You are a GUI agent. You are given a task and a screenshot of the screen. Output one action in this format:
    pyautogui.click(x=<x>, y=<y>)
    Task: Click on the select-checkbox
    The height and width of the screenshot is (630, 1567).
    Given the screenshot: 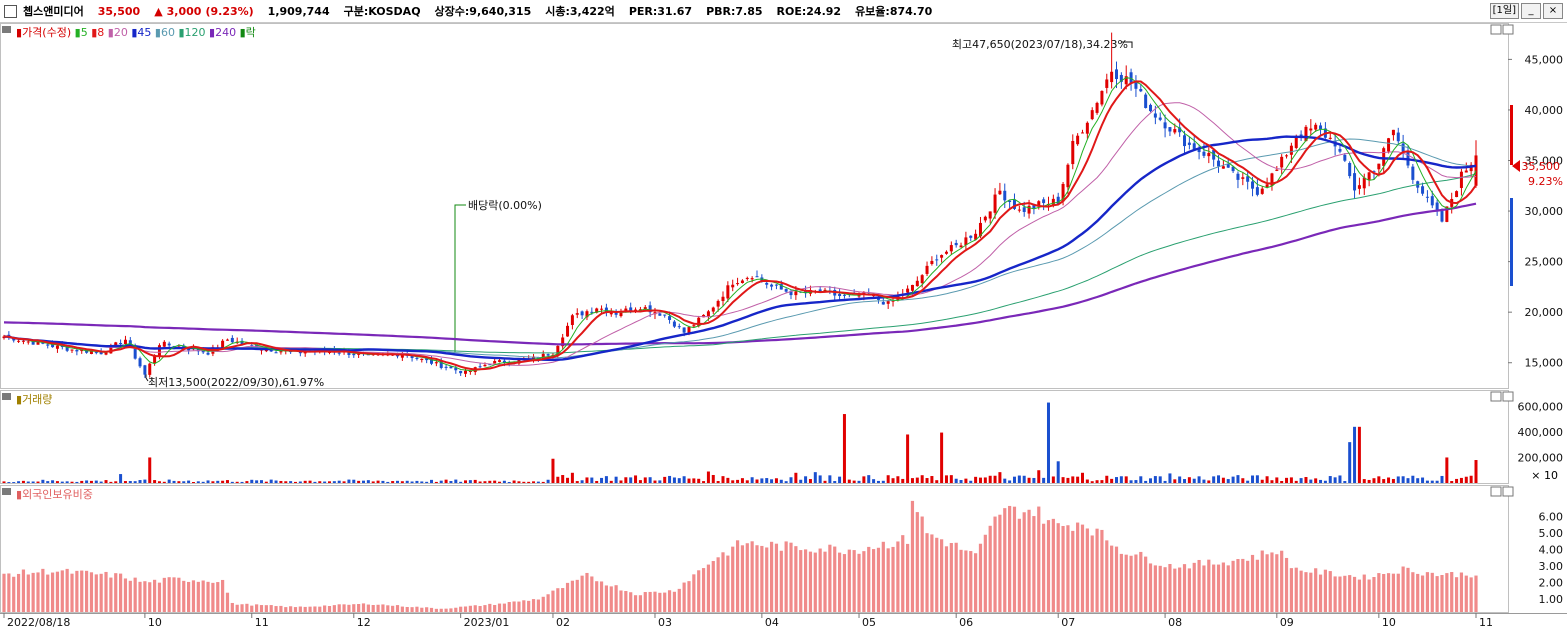 What is the action you would take?
    pyautogui.click(x=10, y=11)
    